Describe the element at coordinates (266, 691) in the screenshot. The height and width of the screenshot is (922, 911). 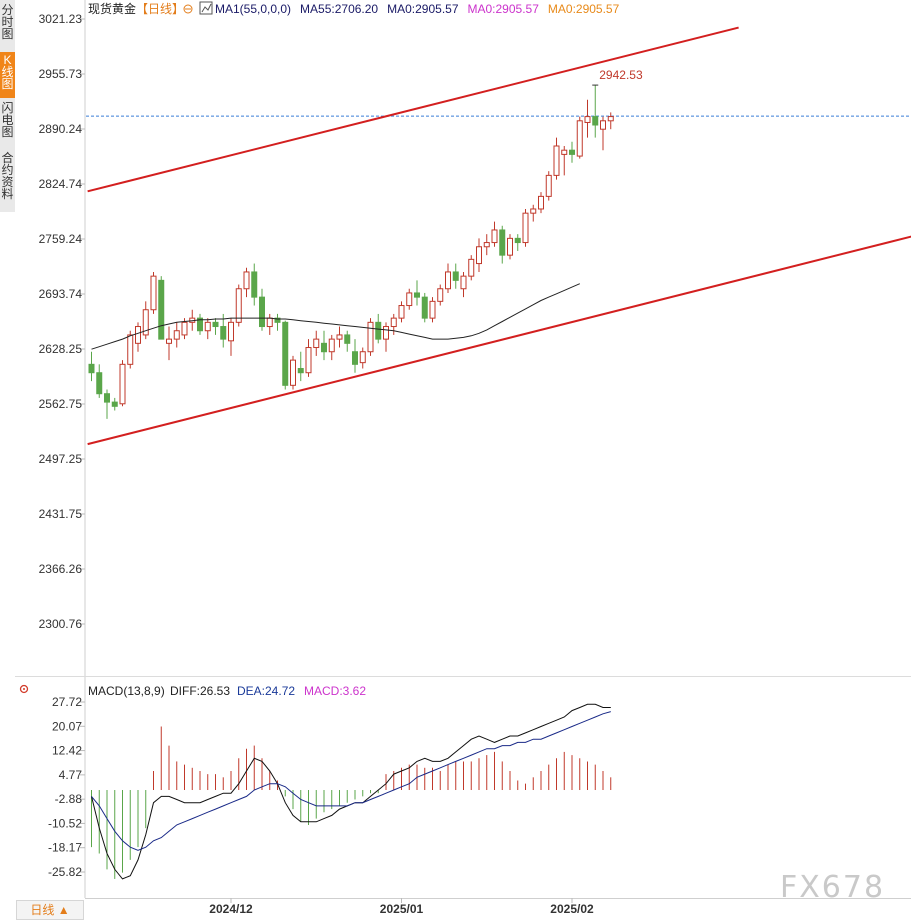
I see `macd-dea-label: DEA:24.72` at that location.